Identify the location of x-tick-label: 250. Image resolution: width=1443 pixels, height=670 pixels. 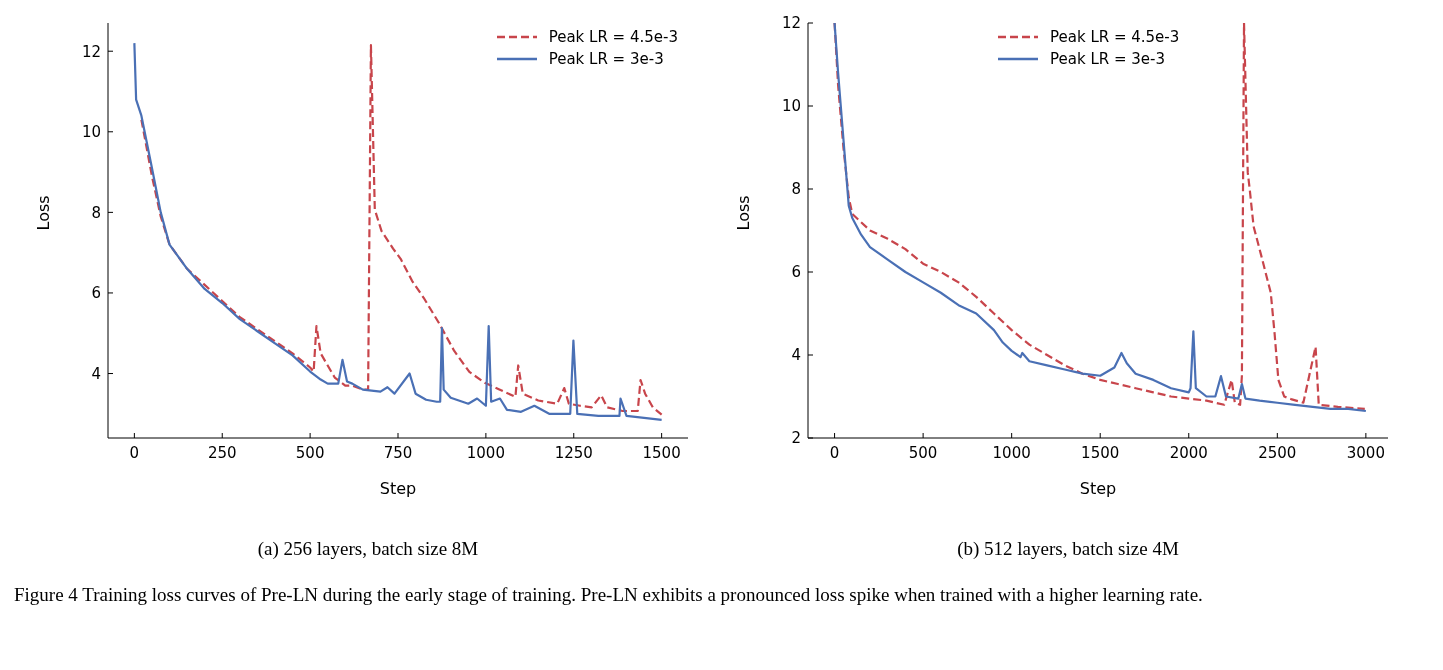
(222, 452).